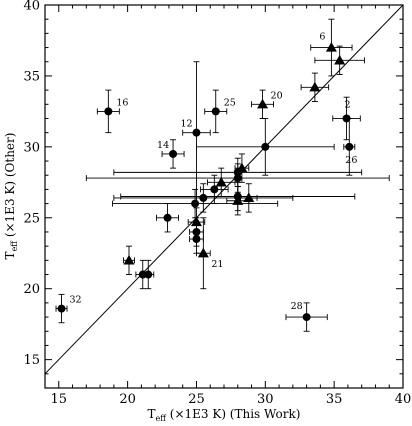  Describe the element at coordinates (297, 306) in the screenshot. I see `point-label: 28` at that location.